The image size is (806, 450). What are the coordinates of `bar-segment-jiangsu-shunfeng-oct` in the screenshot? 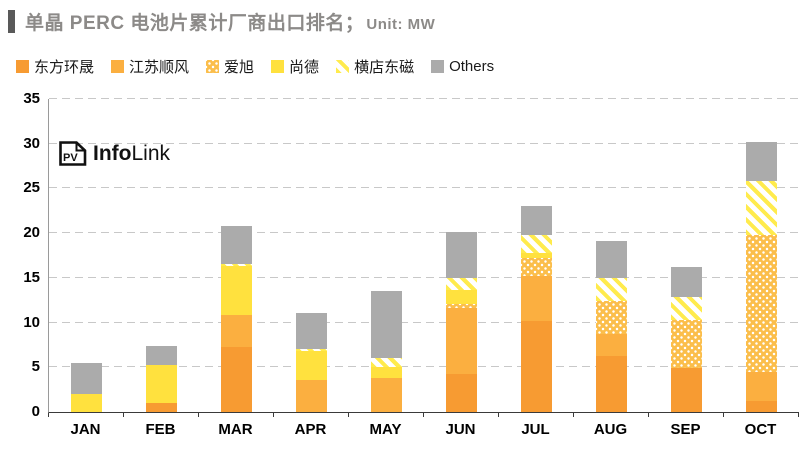 It's located at (761, 386).